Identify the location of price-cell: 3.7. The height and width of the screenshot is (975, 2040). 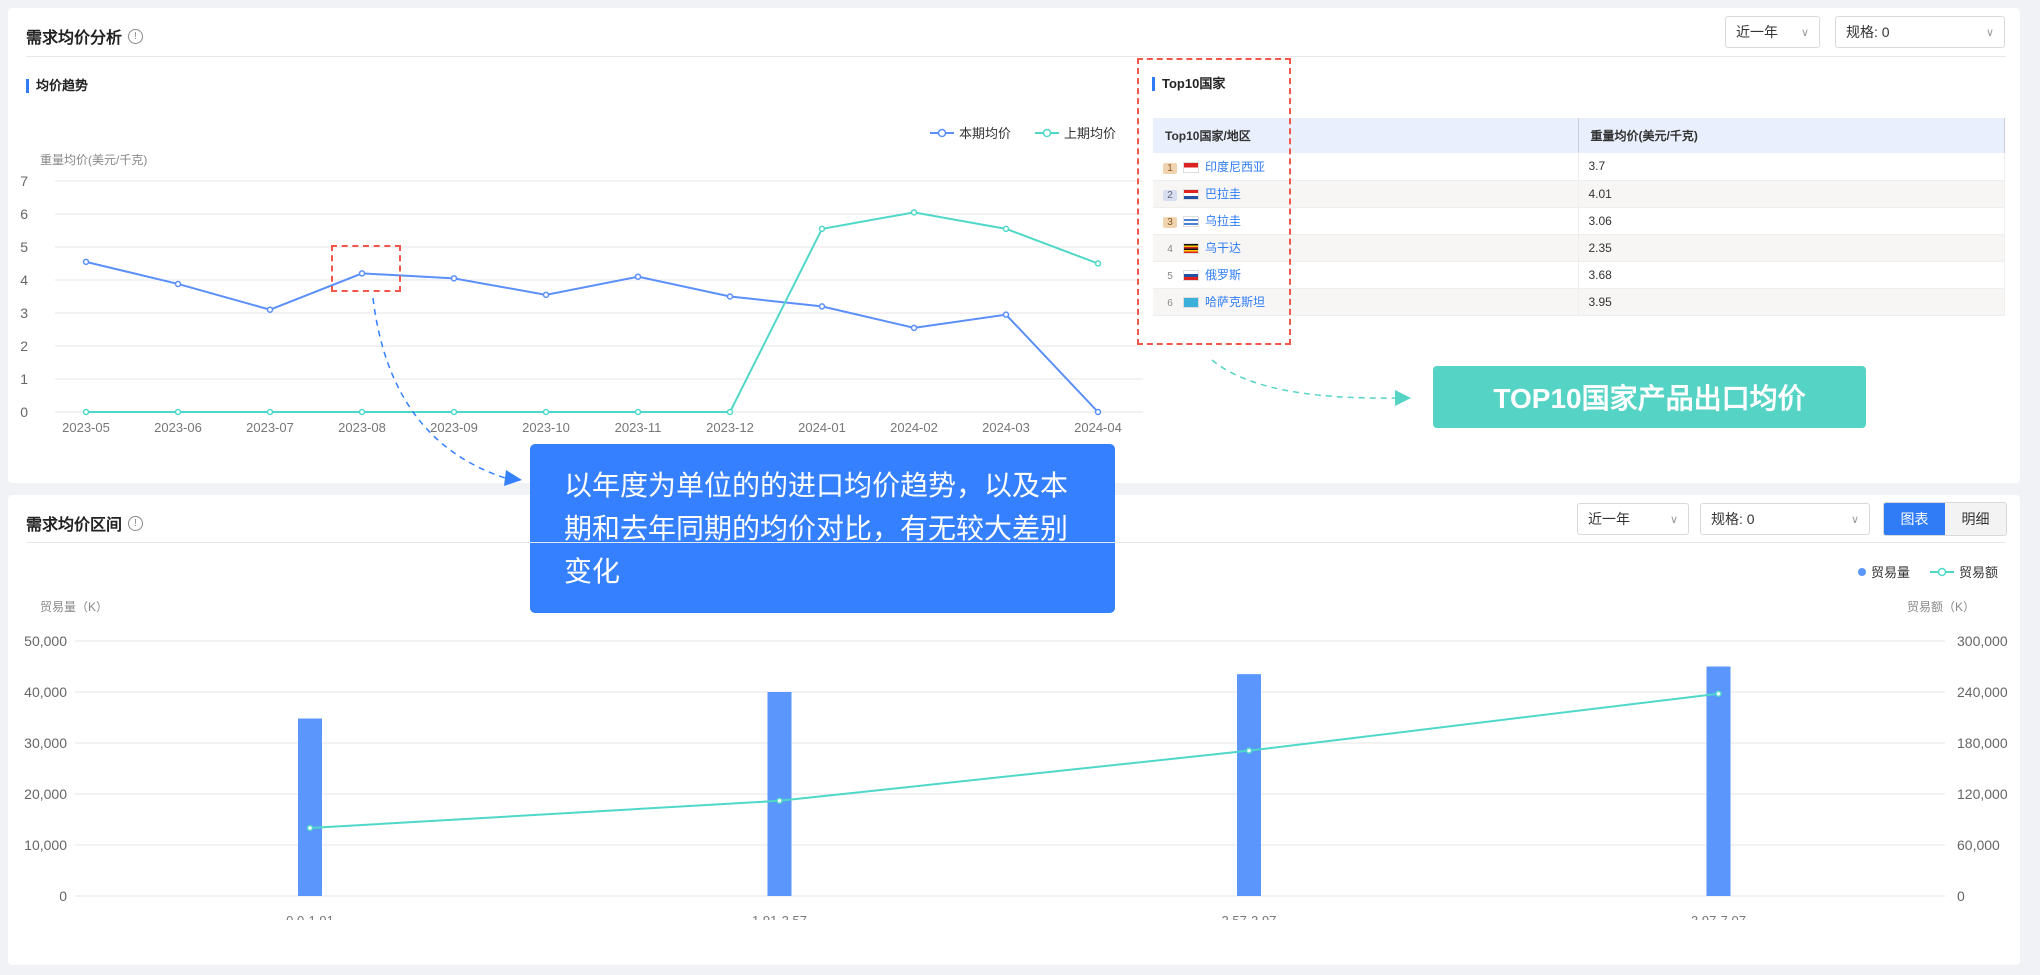
(1791, 167).